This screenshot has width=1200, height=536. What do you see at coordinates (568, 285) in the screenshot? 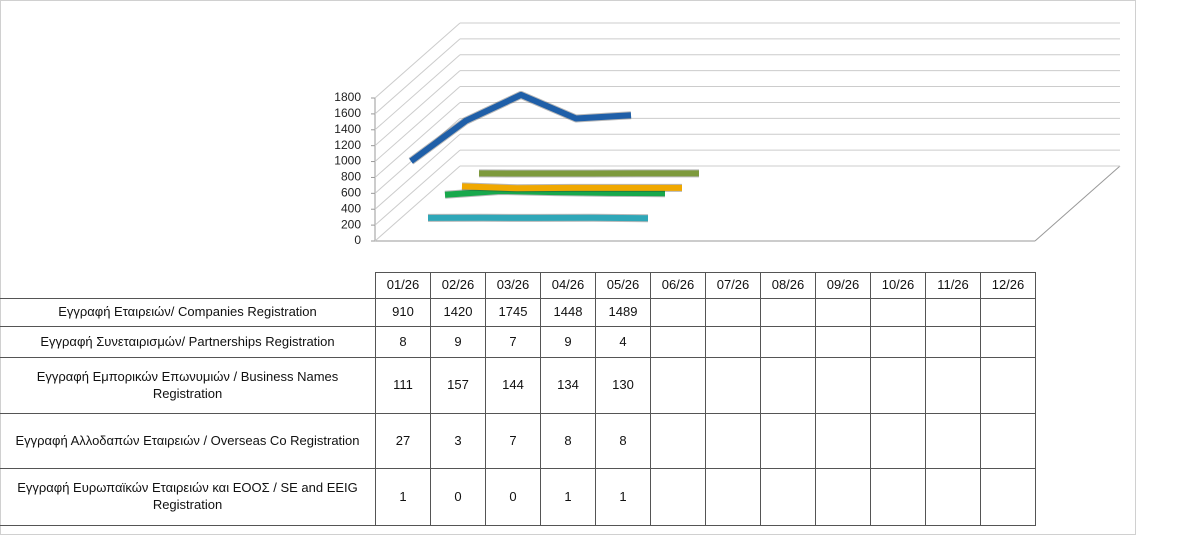
I see `table-header-cell: 04/26` at bounding box center [568, 285].